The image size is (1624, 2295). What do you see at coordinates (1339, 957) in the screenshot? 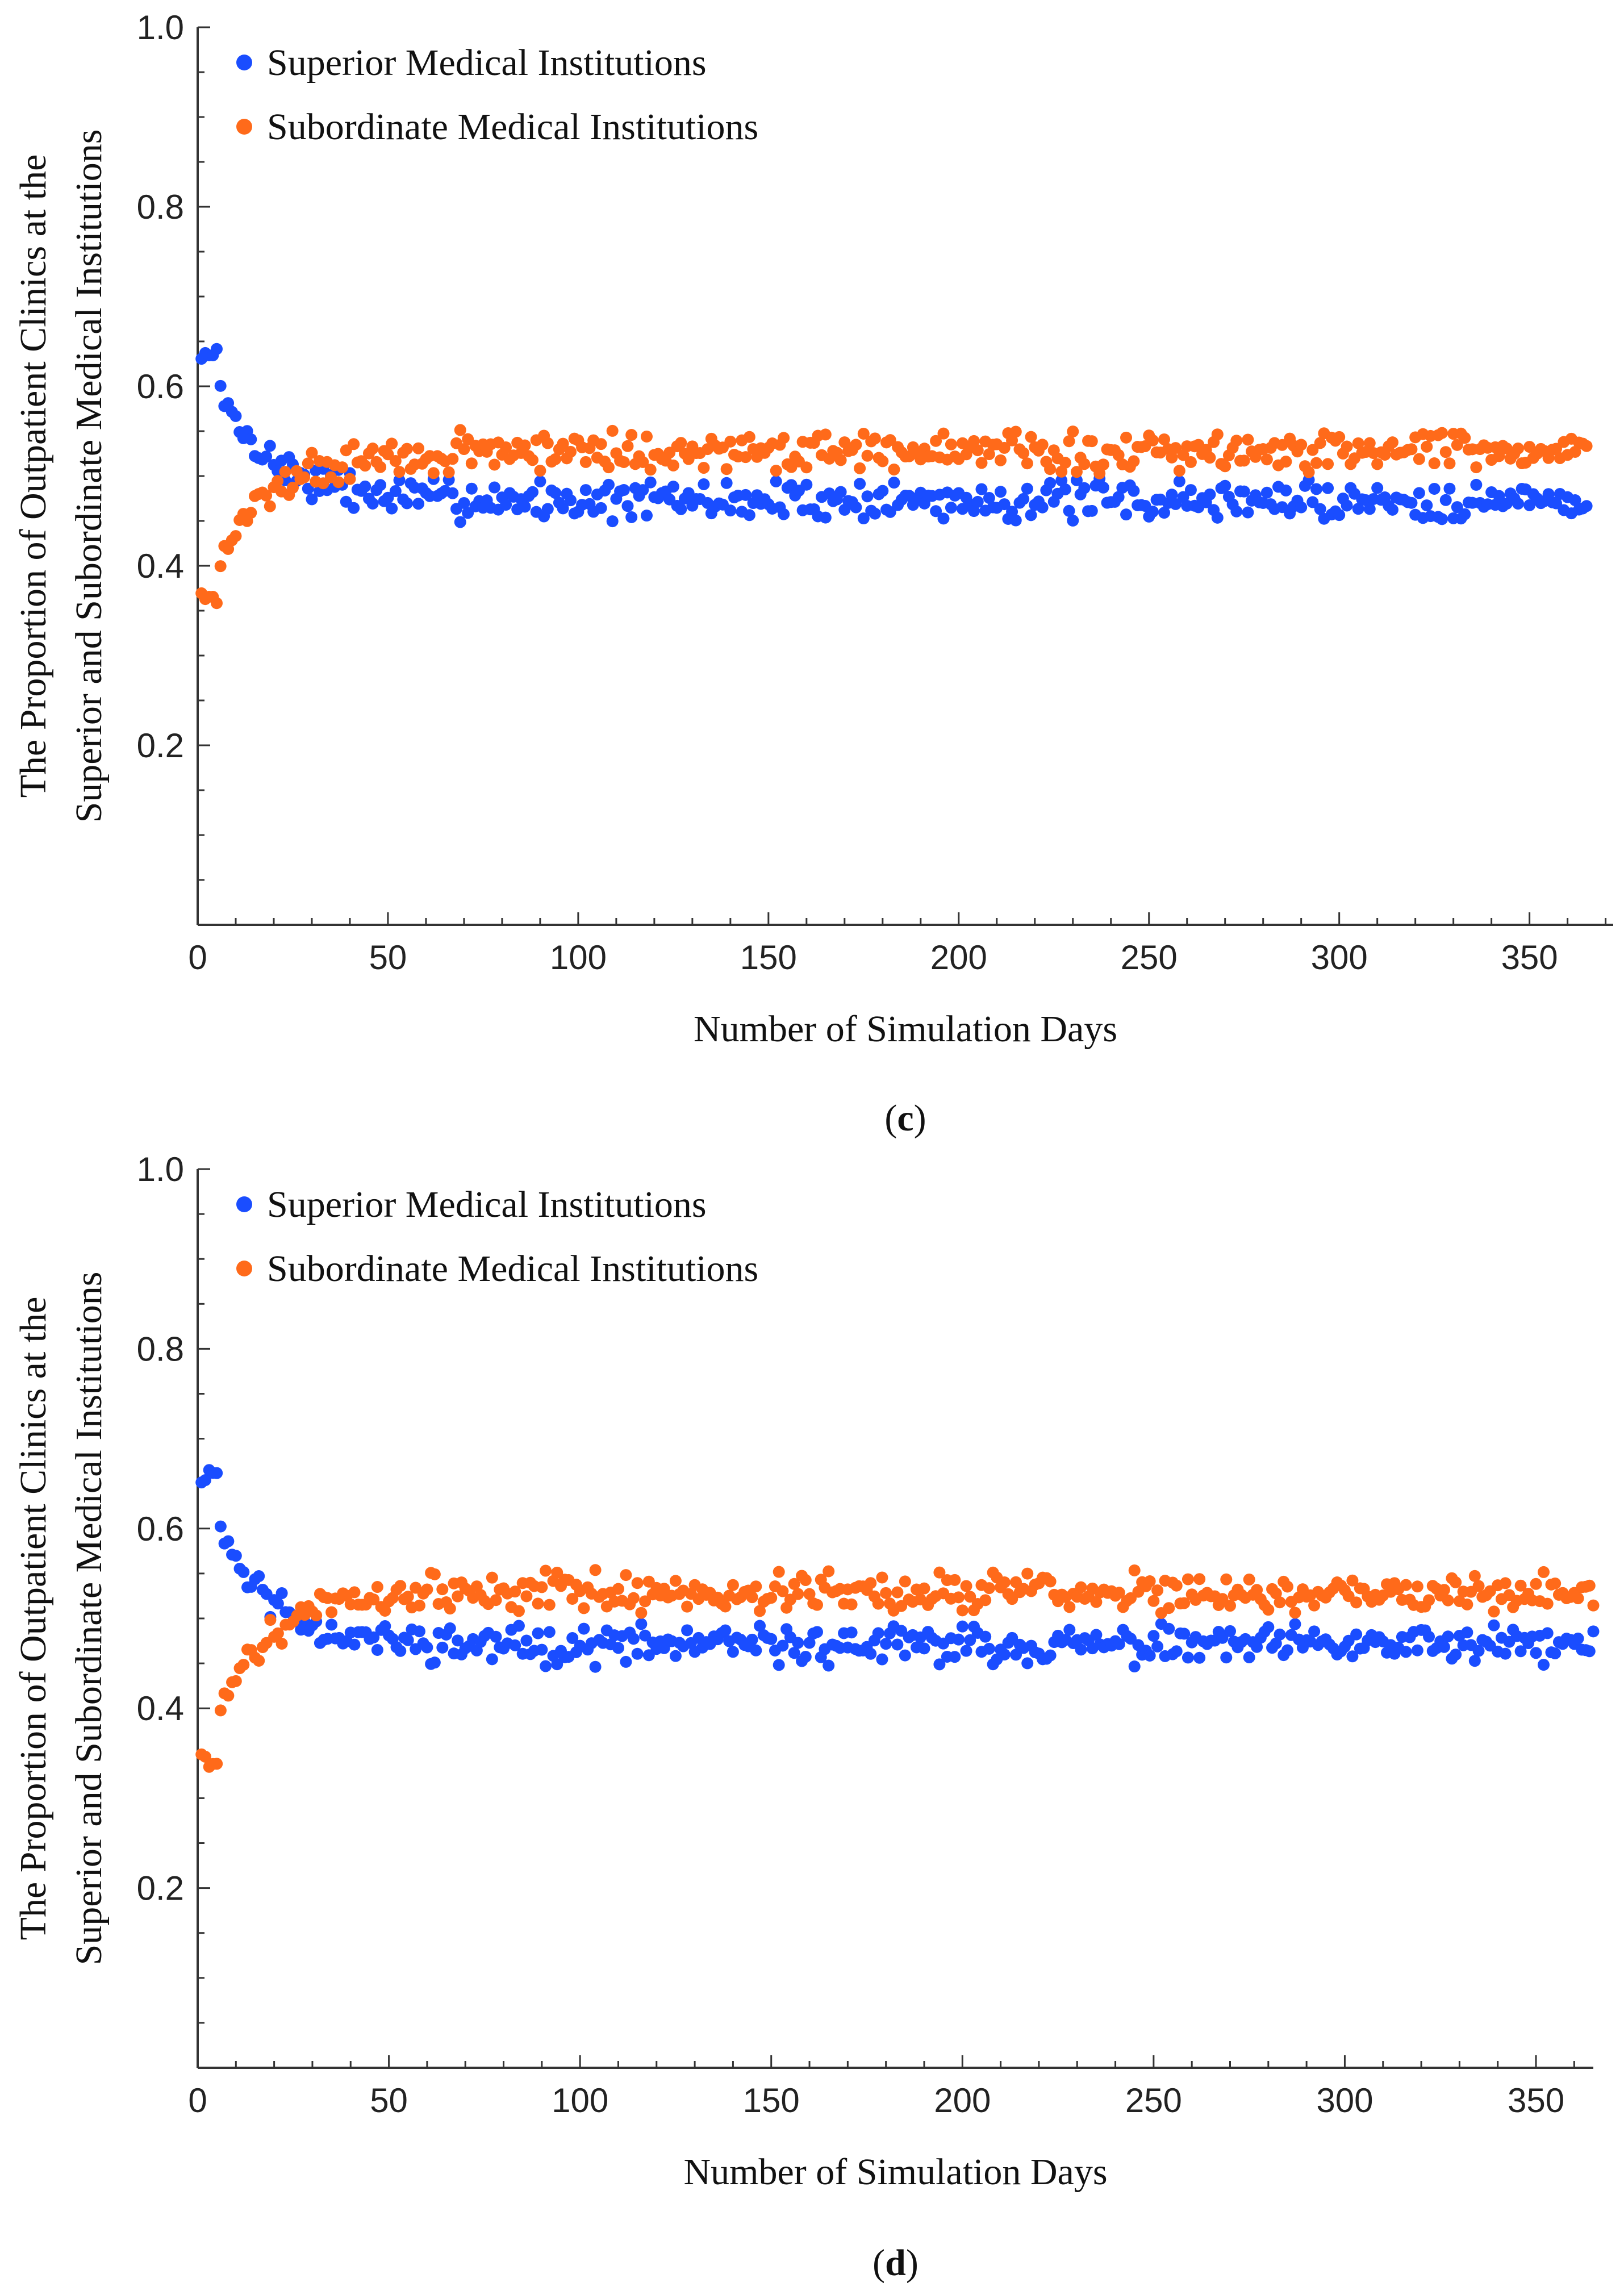
I see `x-tick-label: 300` at bounding box center [1339, 957].